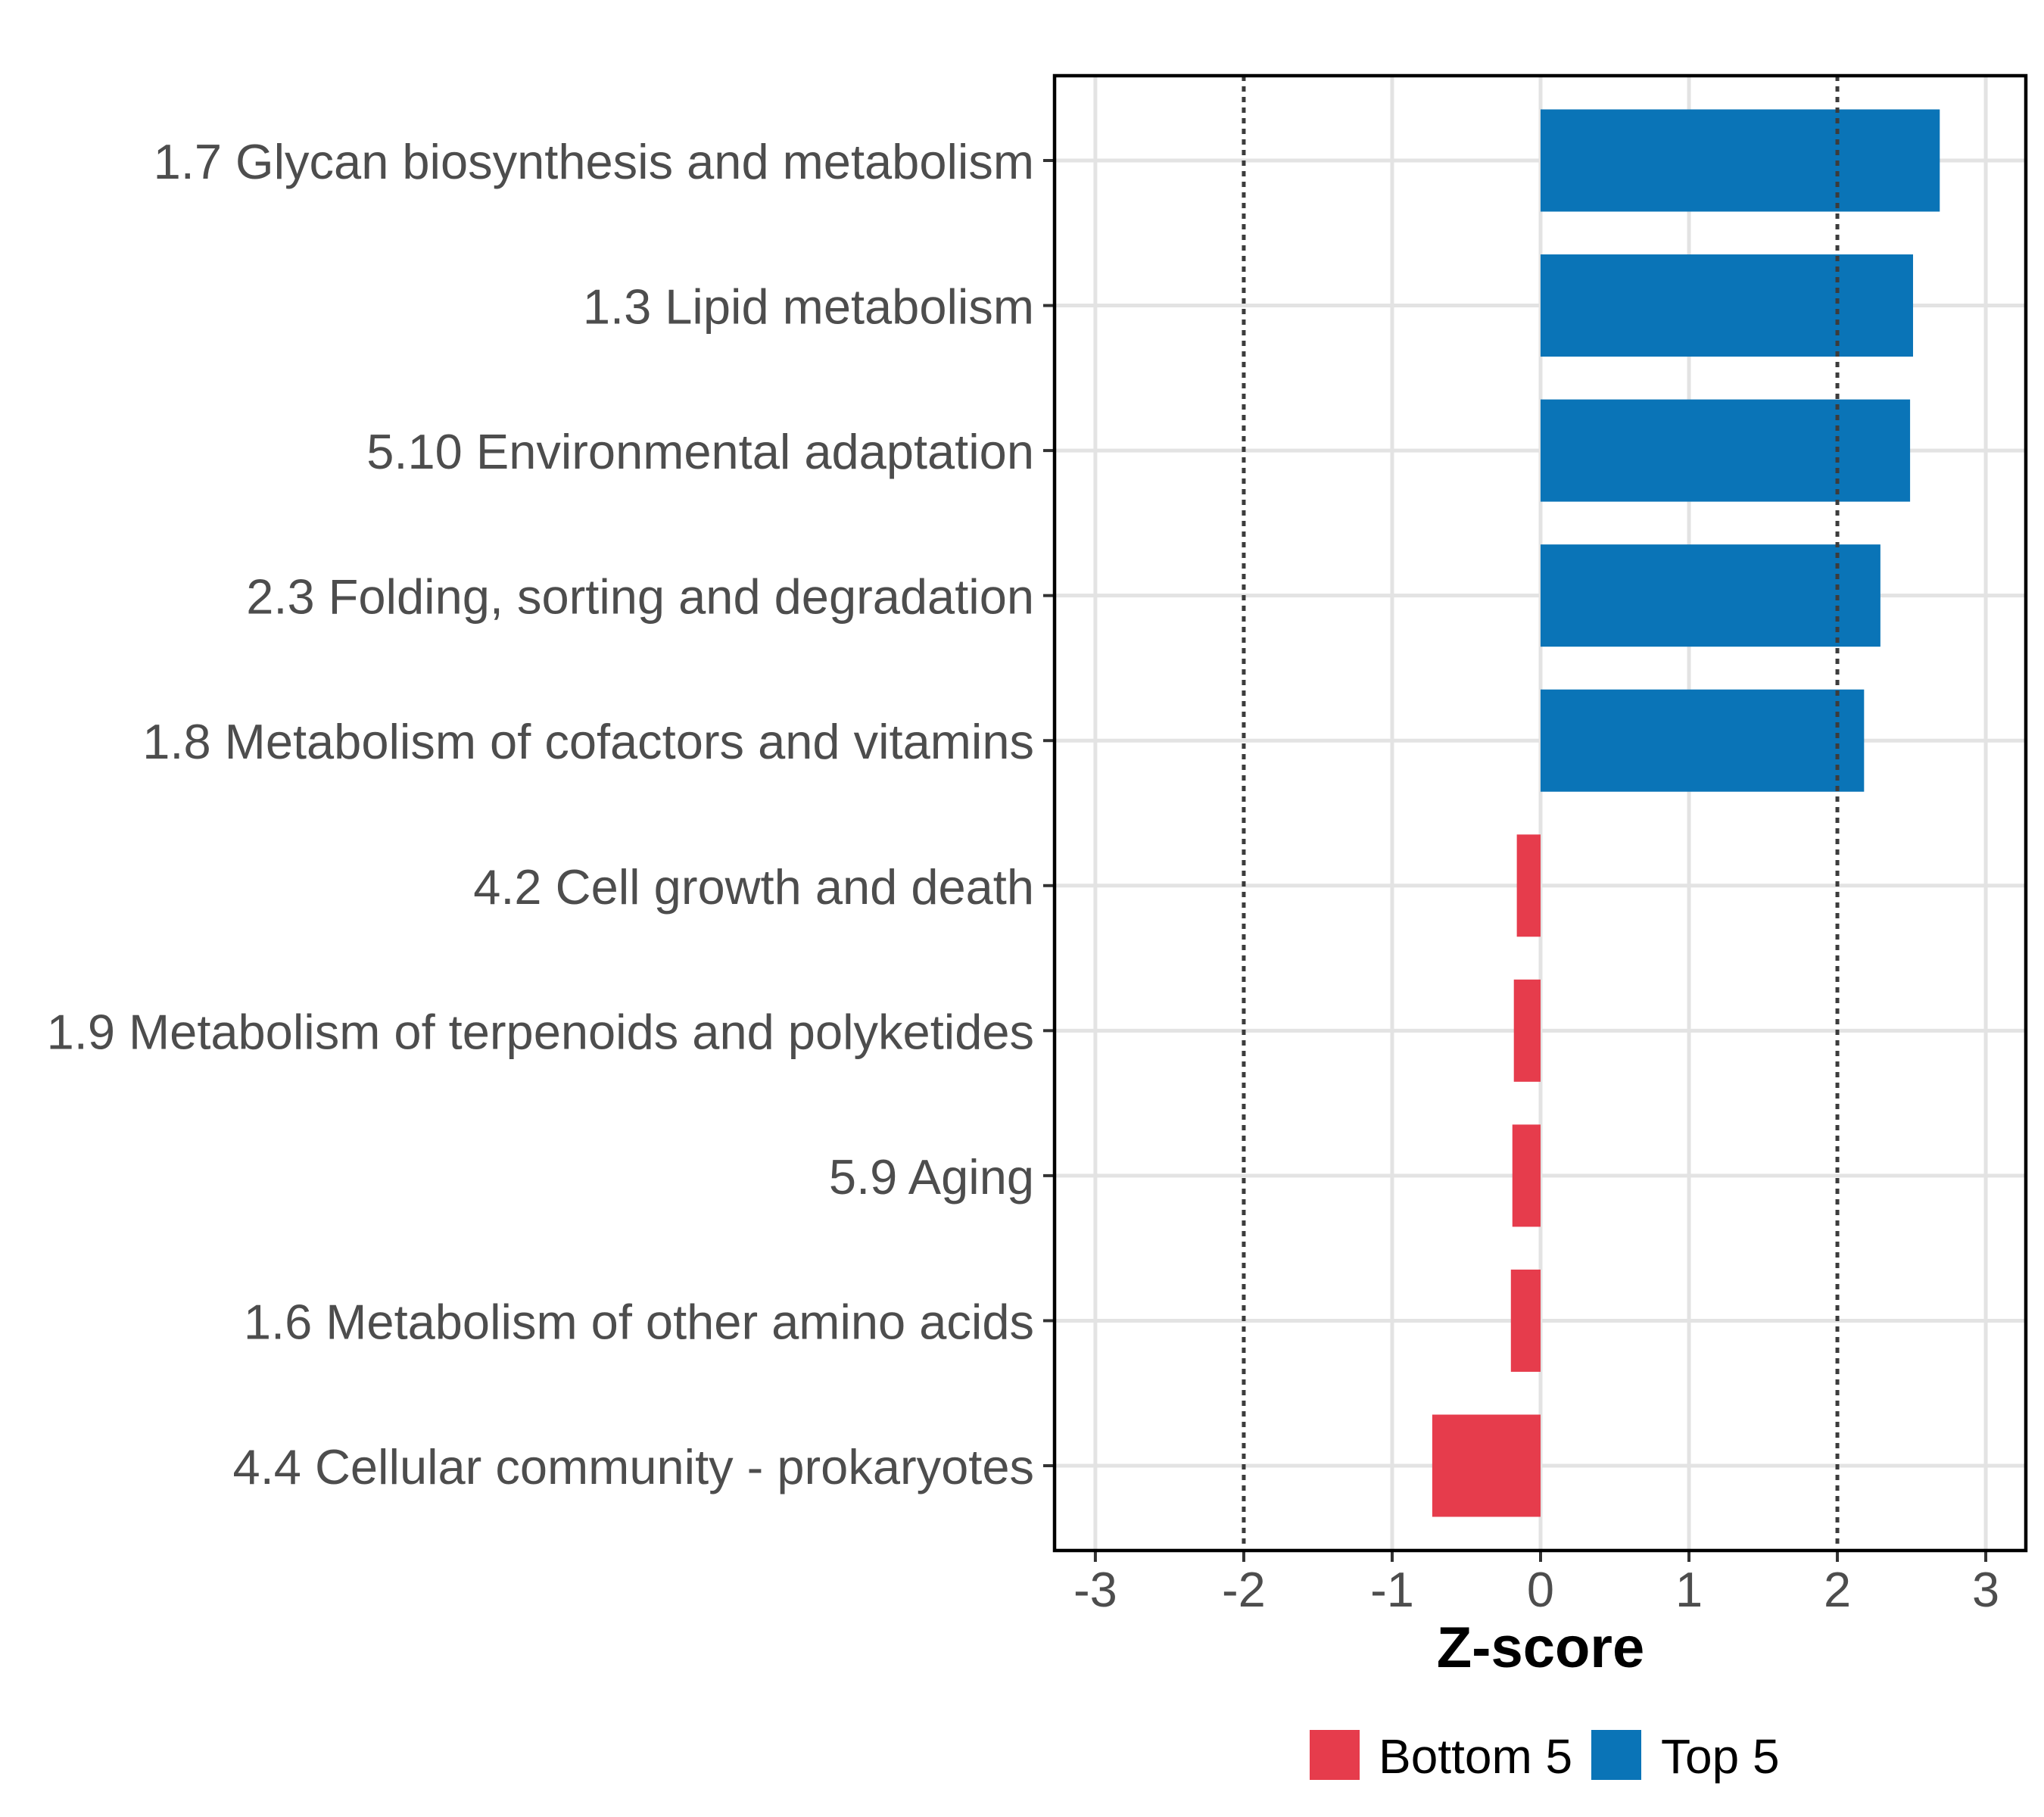 Image resolution: width=2044 pixels, height=1817 pixels. What do you see at coordinates (1095, 1589) in the screenshot?
I see `x-tick-label: -3` at bounding box center [1095, 1589].